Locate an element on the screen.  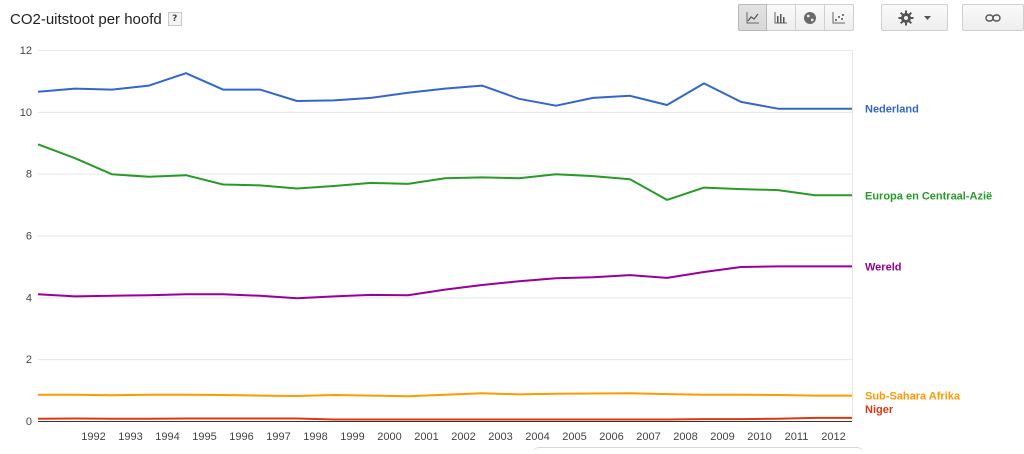
y-tick-label: 0 is located at coordinates (29, 422).